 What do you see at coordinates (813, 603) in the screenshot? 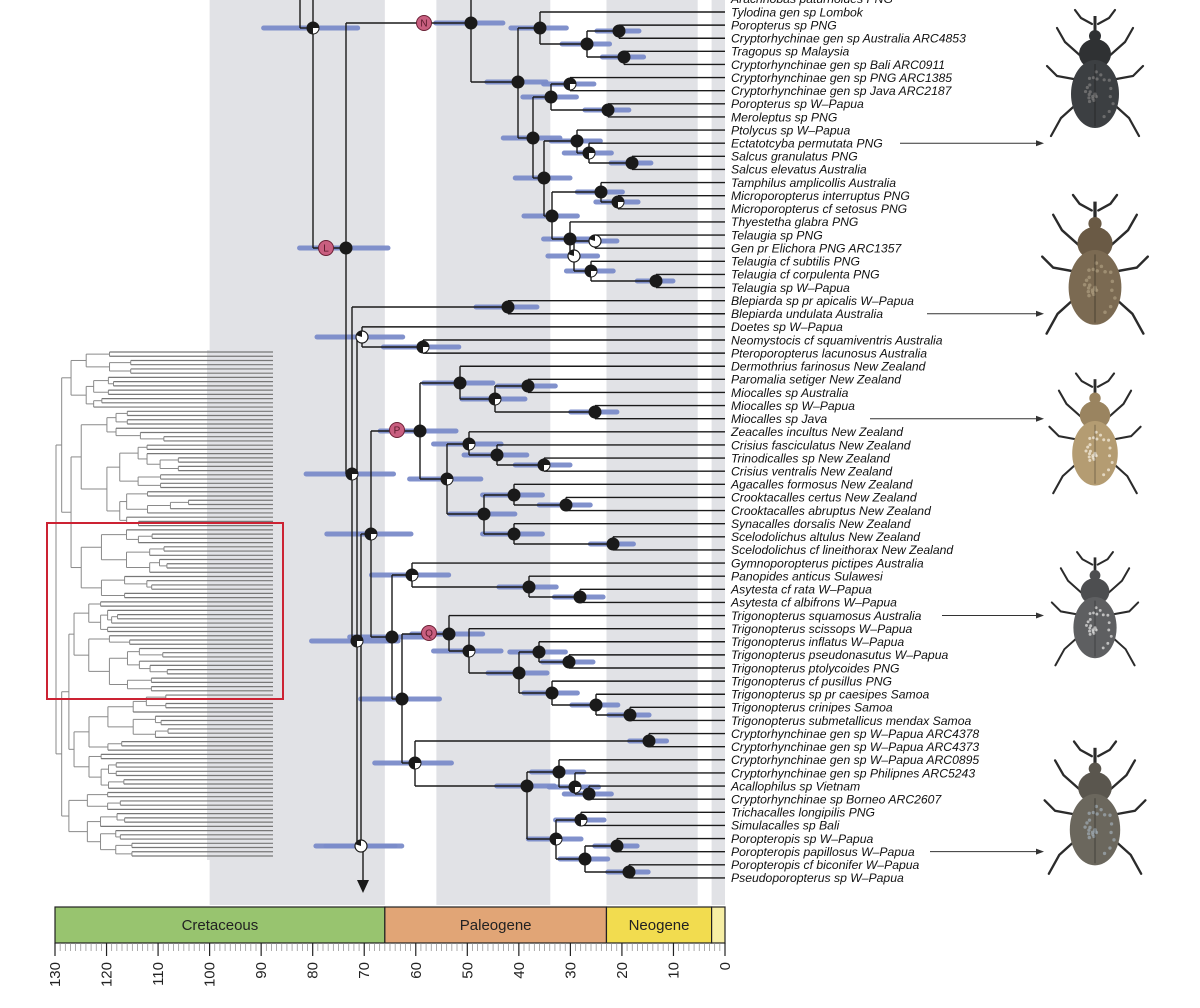
I see `taxon-label: Asytesta cf albifrons W–Papua` at bounding box center [813, 603].